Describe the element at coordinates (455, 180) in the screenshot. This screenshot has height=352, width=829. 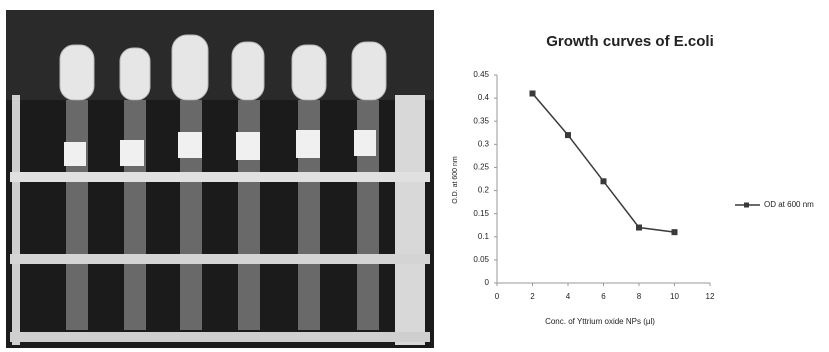
I see `y-axis-label: O.D. at 600 nm` at that location.